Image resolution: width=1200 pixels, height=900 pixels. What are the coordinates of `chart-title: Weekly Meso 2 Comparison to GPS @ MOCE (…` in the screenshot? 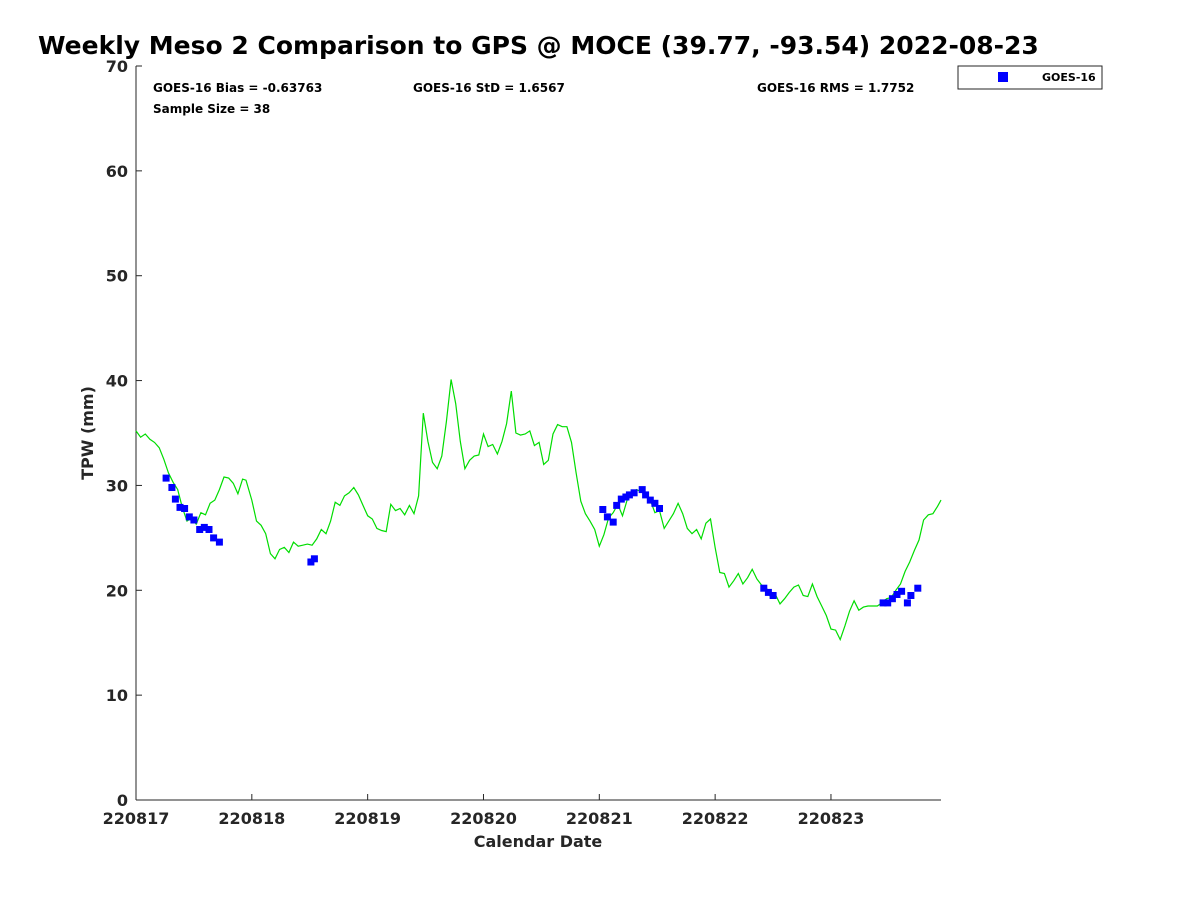 It's located at (538, 45).